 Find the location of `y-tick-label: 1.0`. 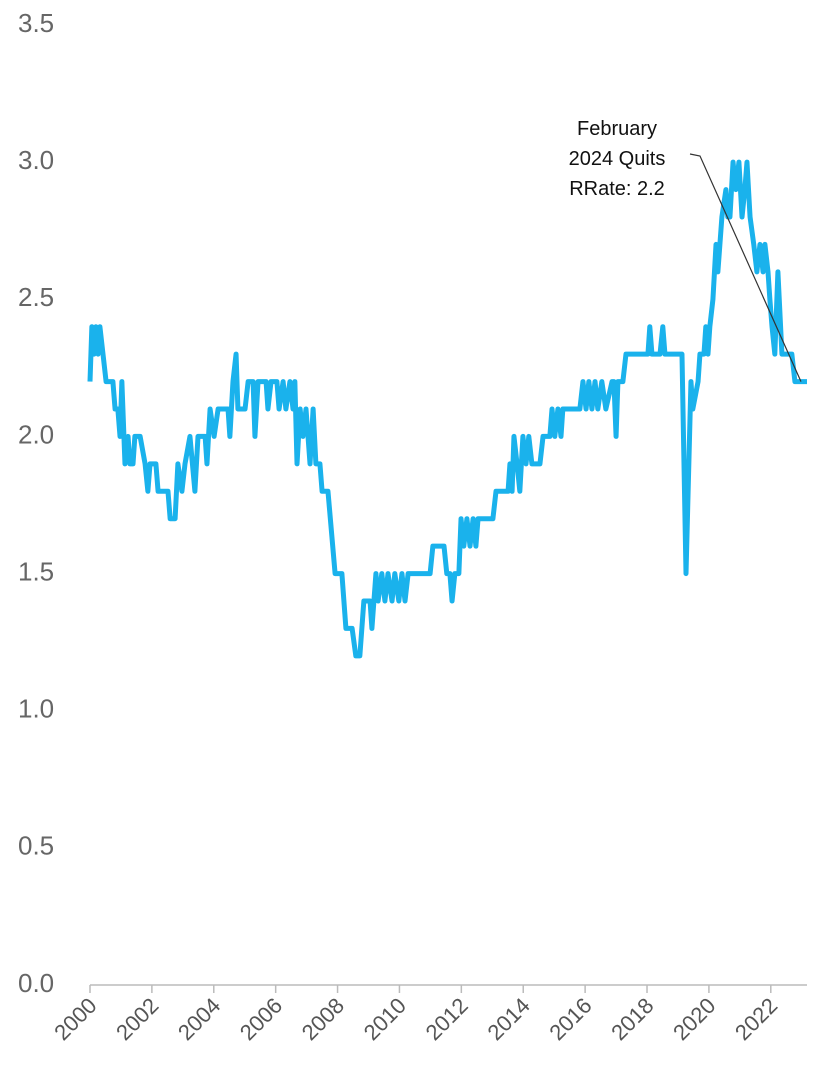

y-tick-label: 1.0 is located at coordinates (36, 709).